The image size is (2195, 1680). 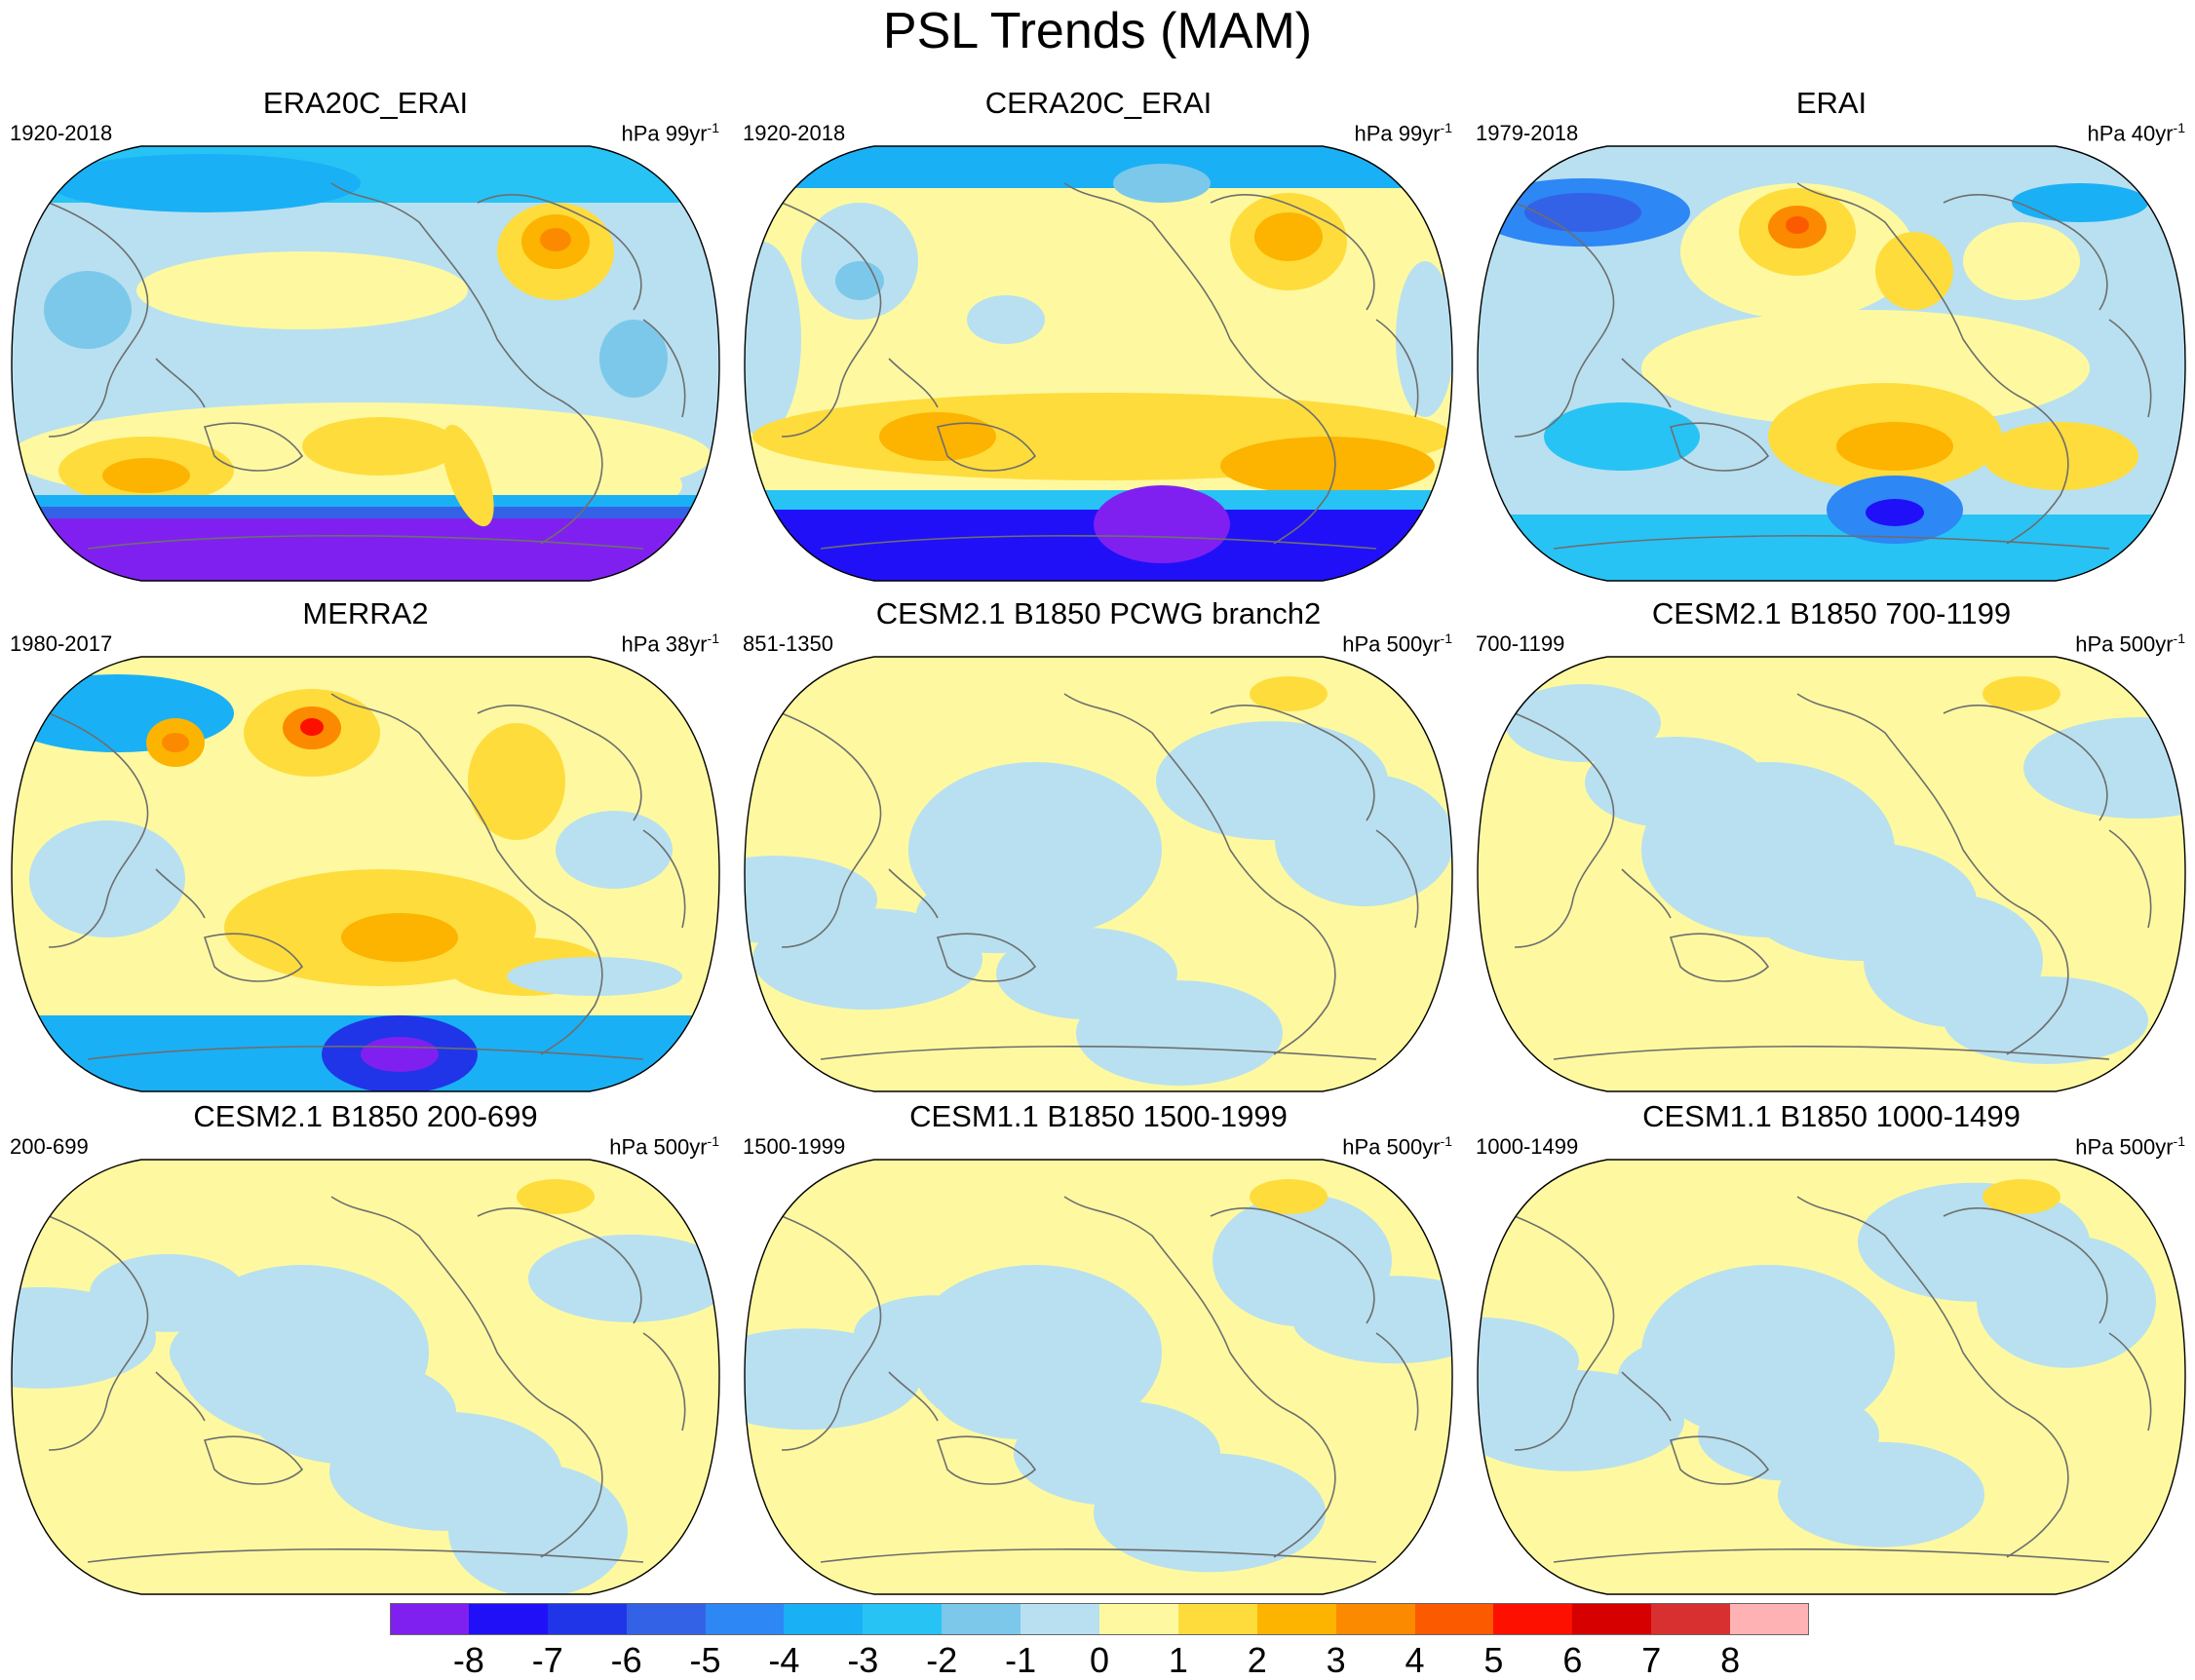 What do you see at coordinates (1527, 1146) in the screenshot?
I see `panel-period: 1000-1499` at bounding box center [1527, 1146].